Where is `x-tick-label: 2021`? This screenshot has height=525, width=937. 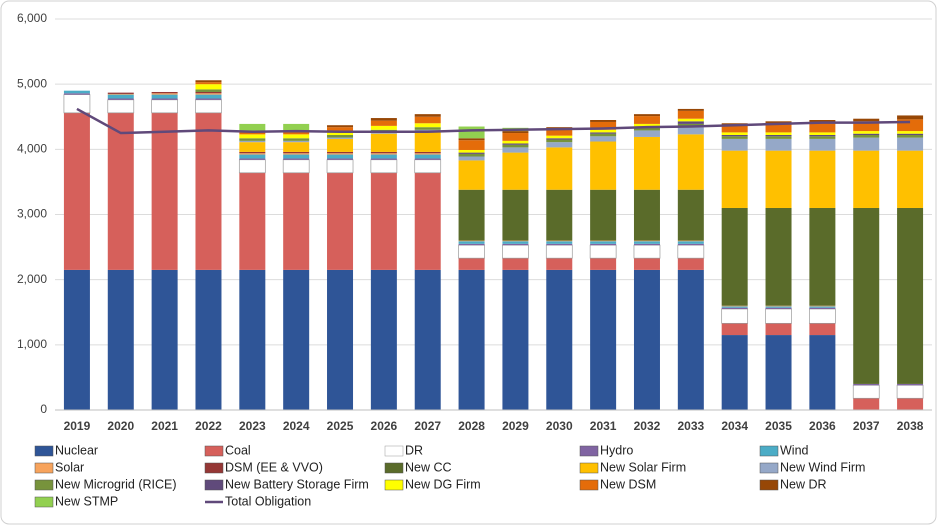 x-tick-label: 2021 is located at coordinates (164, 426).